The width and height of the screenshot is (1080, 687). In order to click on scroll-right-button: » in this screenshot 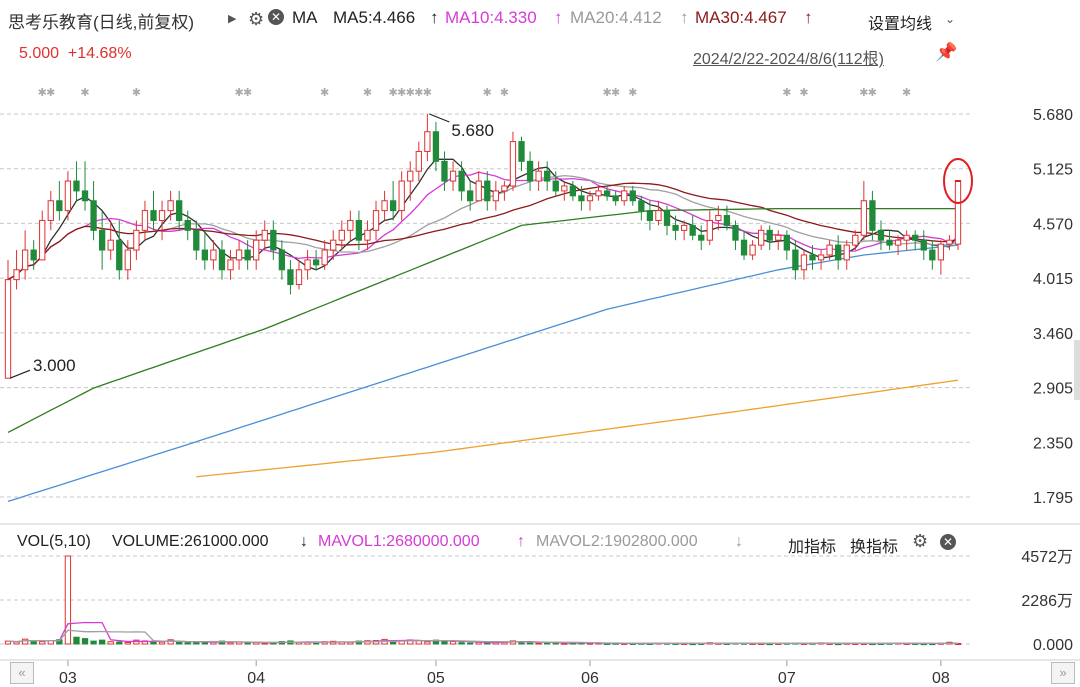, I will do `click(1063, 673)`.